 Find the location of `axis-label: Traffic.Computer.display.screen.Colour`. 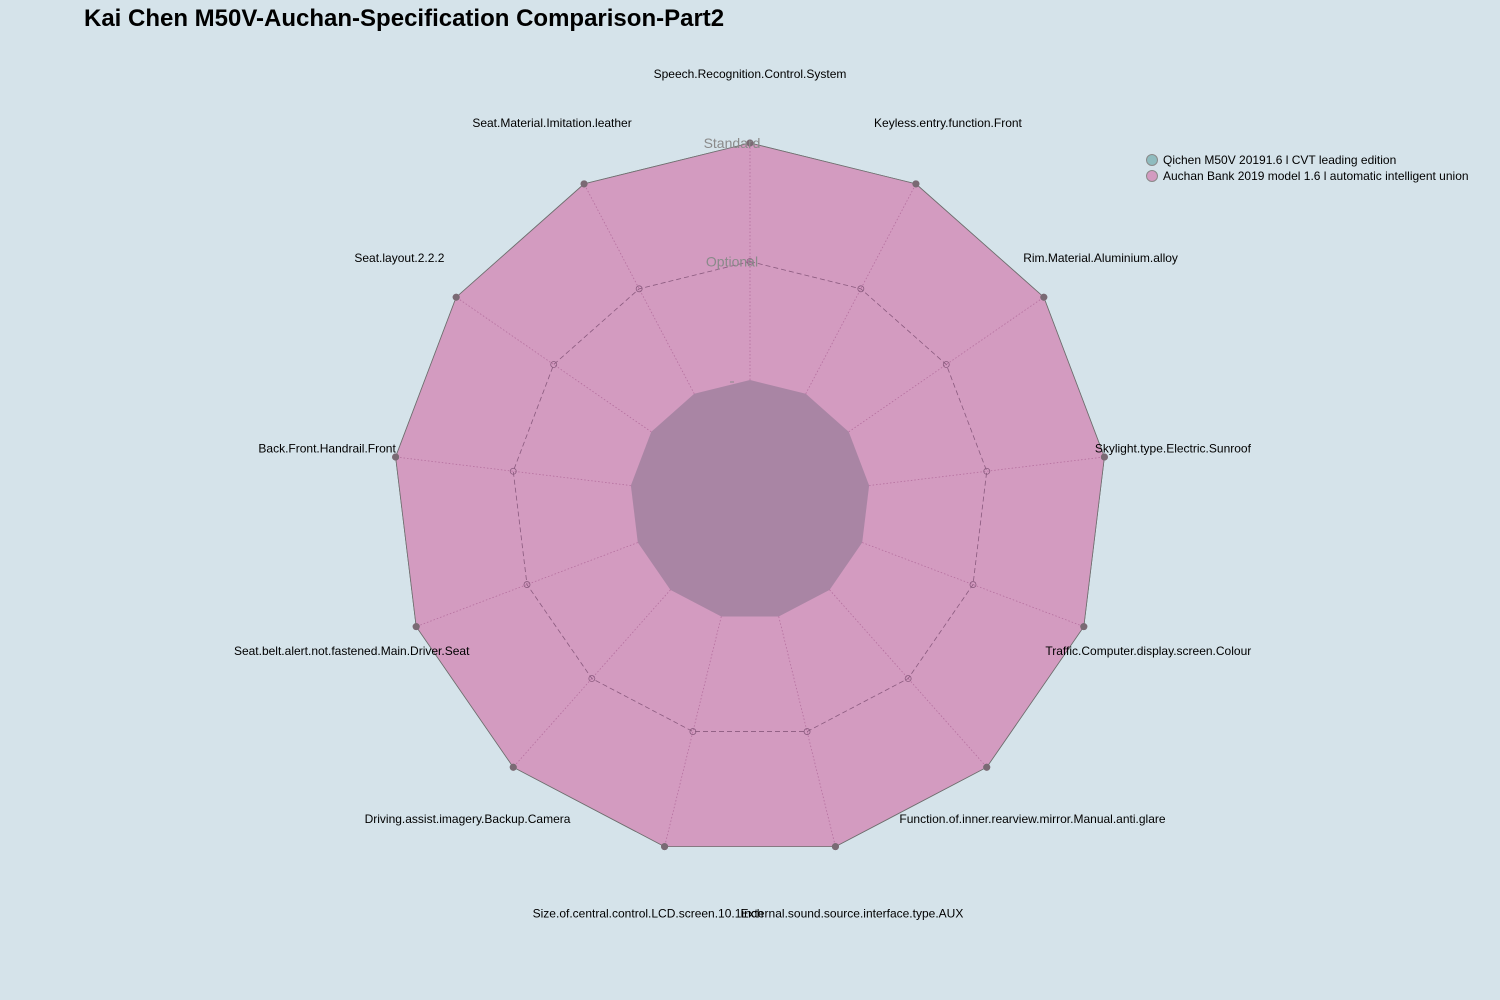

axis-label: Traffic.Computer.display.screen.Colour is located at coordinates (1148, 651).